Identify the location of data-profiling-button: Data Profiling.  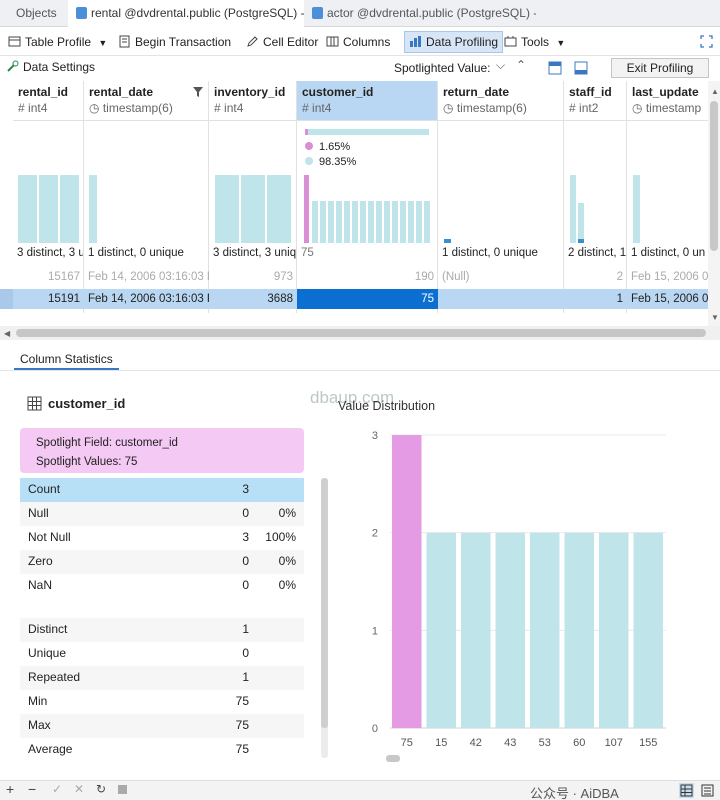
(454, 42).